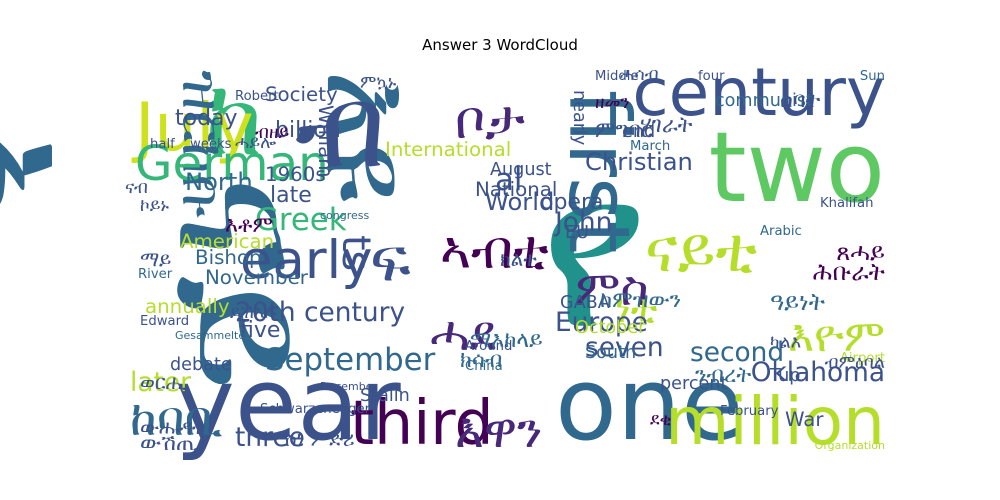 The width and height of the screenshot is (1000, 500). Describe the element at coordinates (796, 167) in the screenshot. I see `word: two` at that location.